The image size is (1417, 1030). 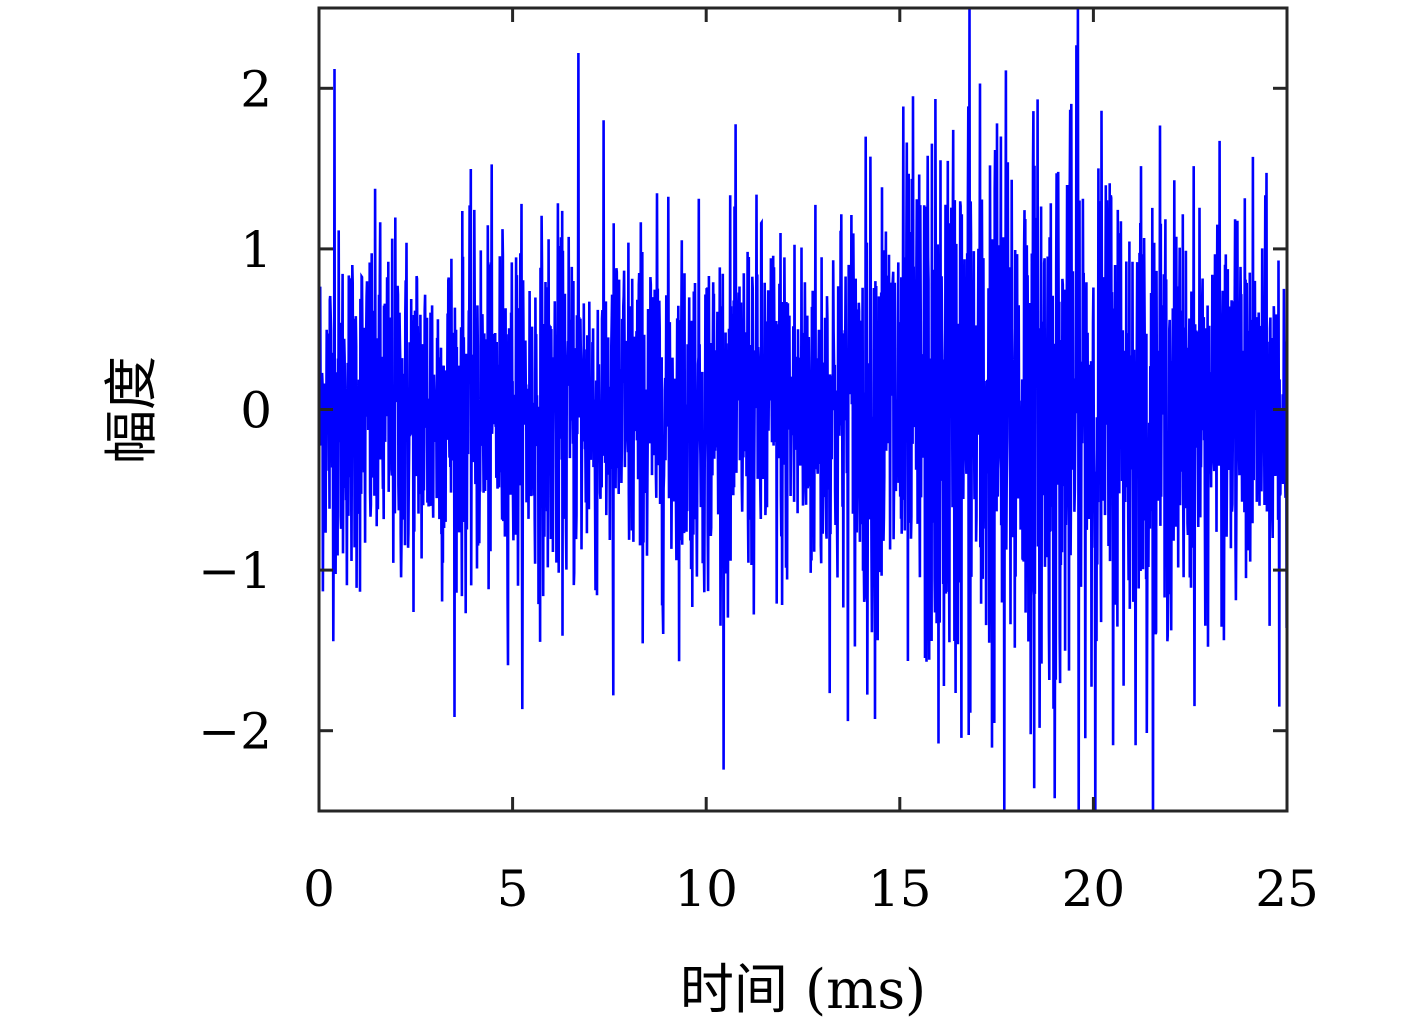 What do you see at coordinates (803, 989) in the screenshot?
I see `x-axis-label: 时间 (ms)` at bounding box center [803, 989].